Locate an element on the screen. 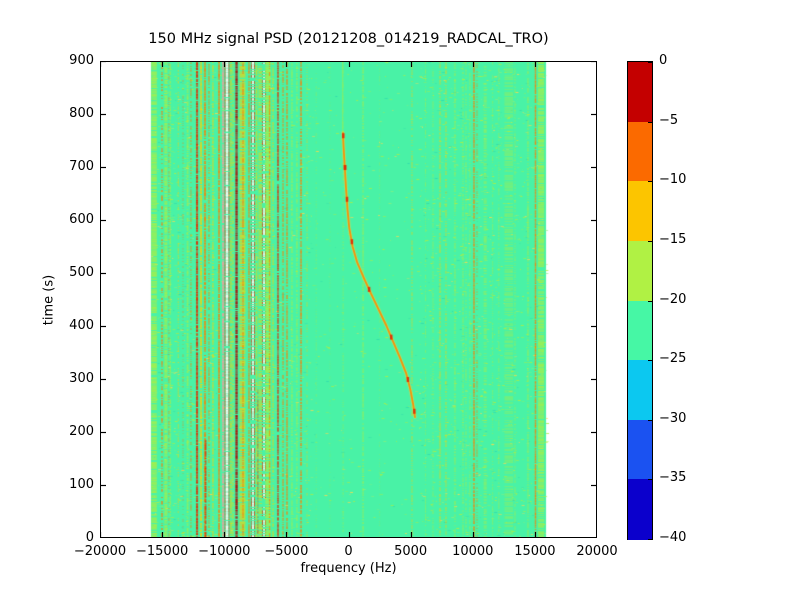  y-tick-label: 0 is located at coordinates (89, 537).